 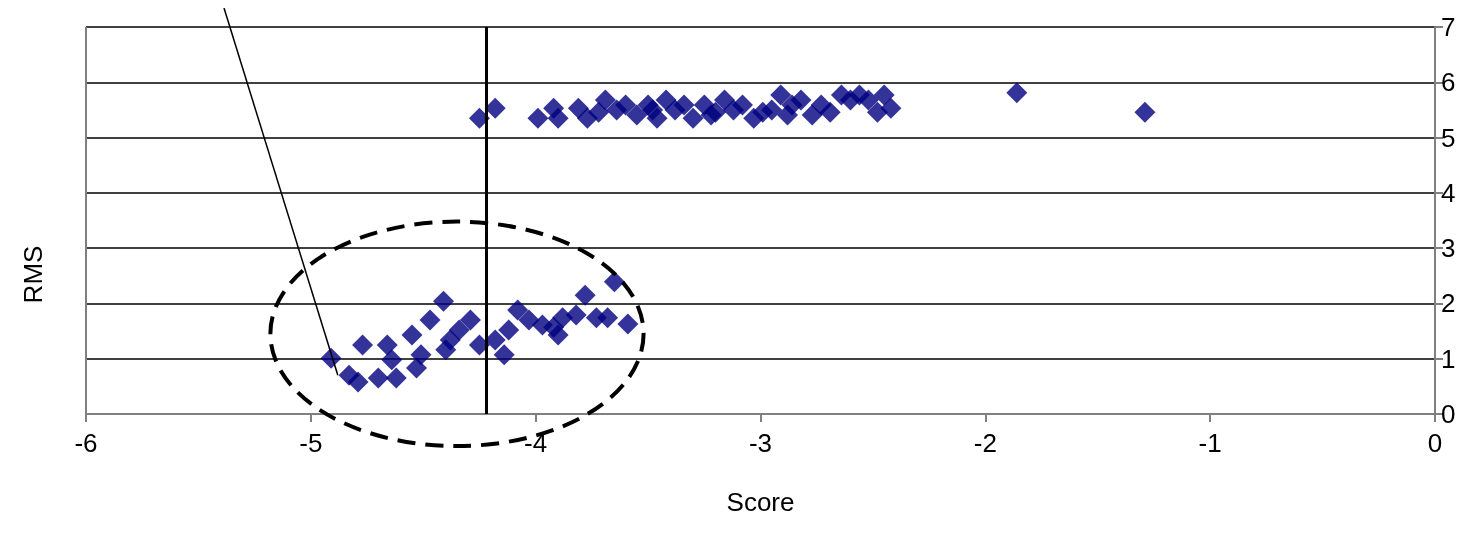 What do you see at coordinates (536, 443) in the screenshot?
I see `x-tick-label: -4` at bounding box center [536, 443].